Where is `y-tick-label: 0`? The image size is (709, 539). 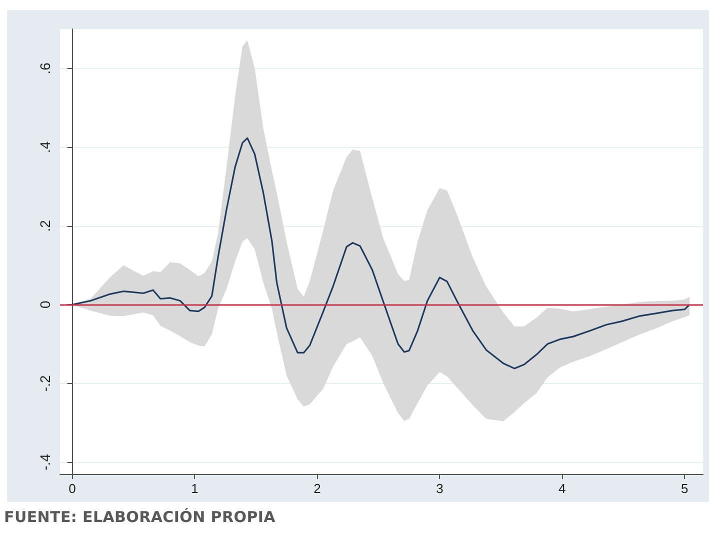
y-tick-label: 0 is located at coordinates (45, 304).